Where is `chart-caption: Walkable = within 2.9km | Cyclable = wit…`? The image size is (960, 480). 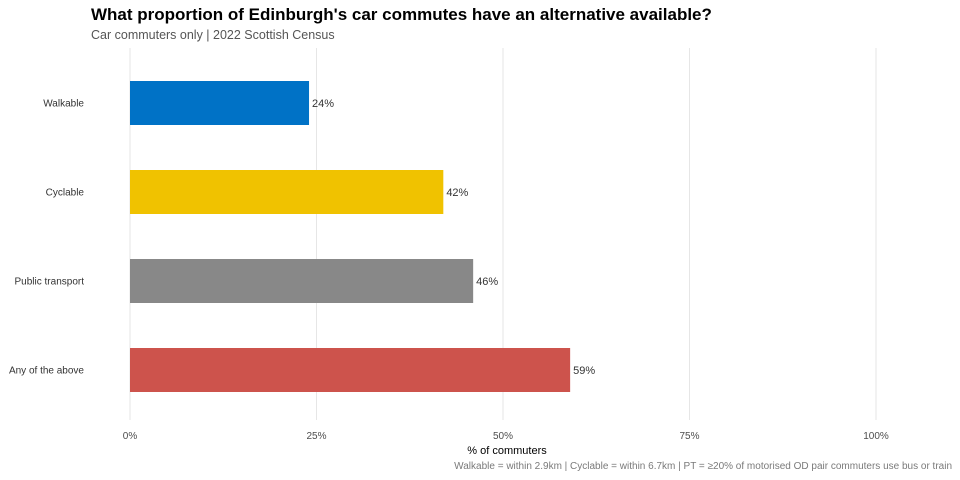
chart-caption: Walkable = within 2.9km | Cyclable = wit… is located at coordinates (703, 466).